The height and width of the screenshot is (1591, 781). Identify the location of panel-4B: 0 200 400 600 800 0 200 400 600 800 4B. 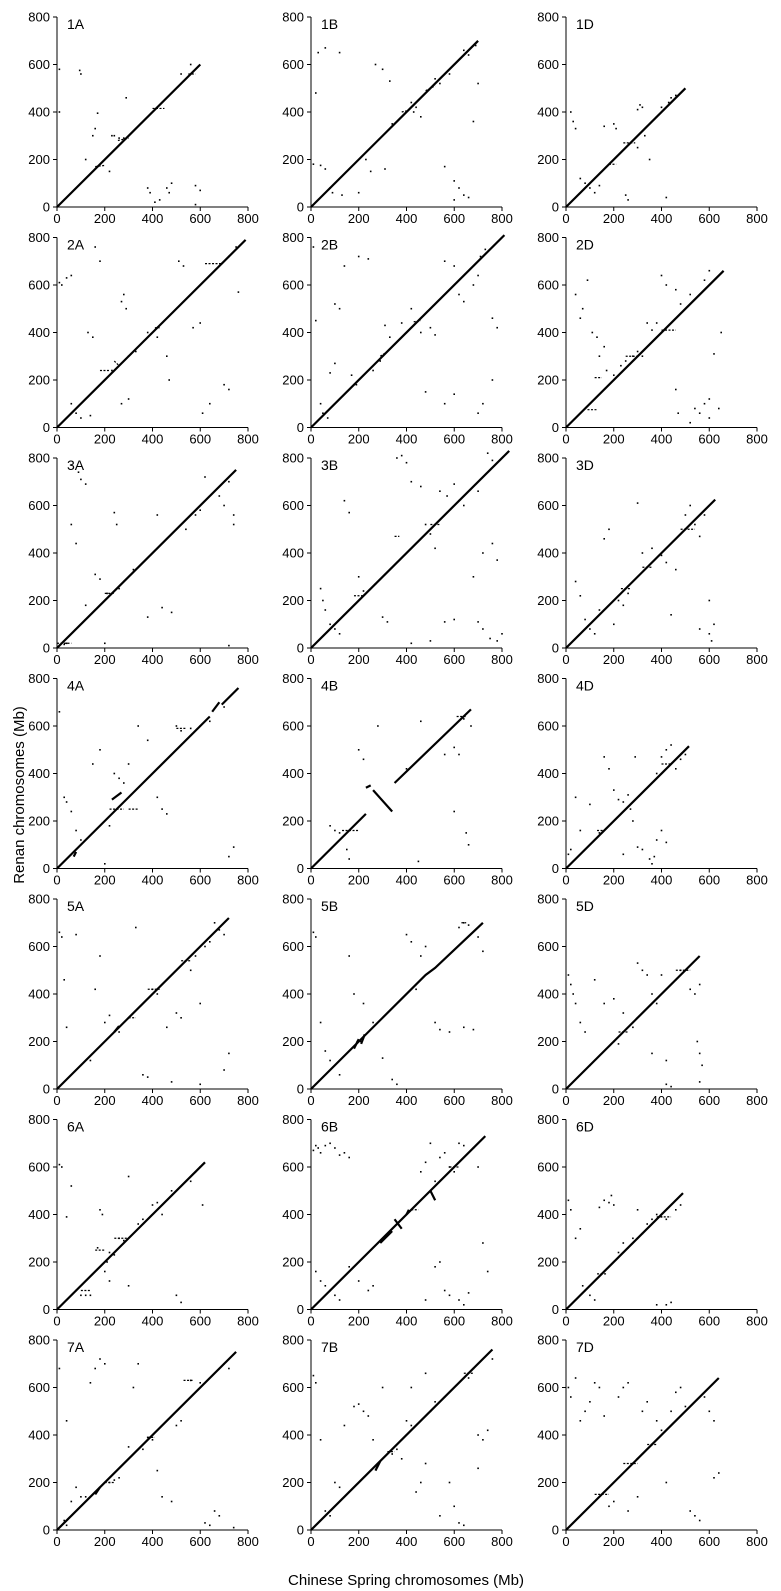
(397, 779).